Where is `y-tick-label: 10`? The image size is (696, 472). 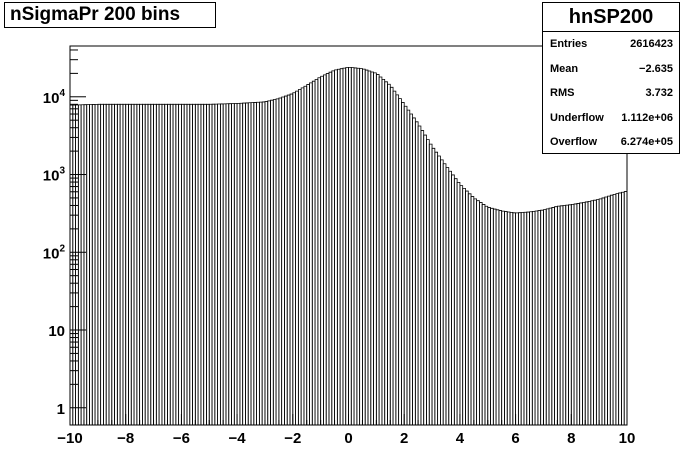 y-tick-label: 10 is located at coordinates (56, 331).